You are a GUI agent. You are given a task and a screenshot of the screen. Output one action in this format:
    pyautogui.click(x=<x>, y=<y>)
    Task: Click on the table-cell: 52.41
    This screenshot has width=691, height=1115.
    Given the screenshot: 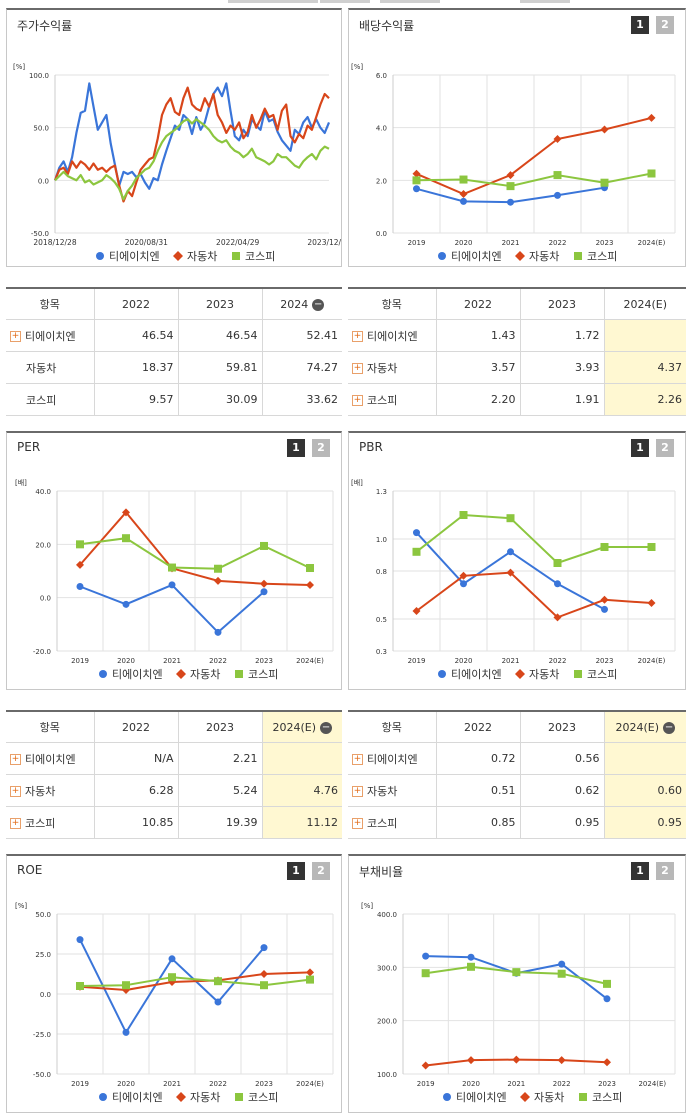 What is the action you would take?
    pyautogui.click(x=302, y=335)
    